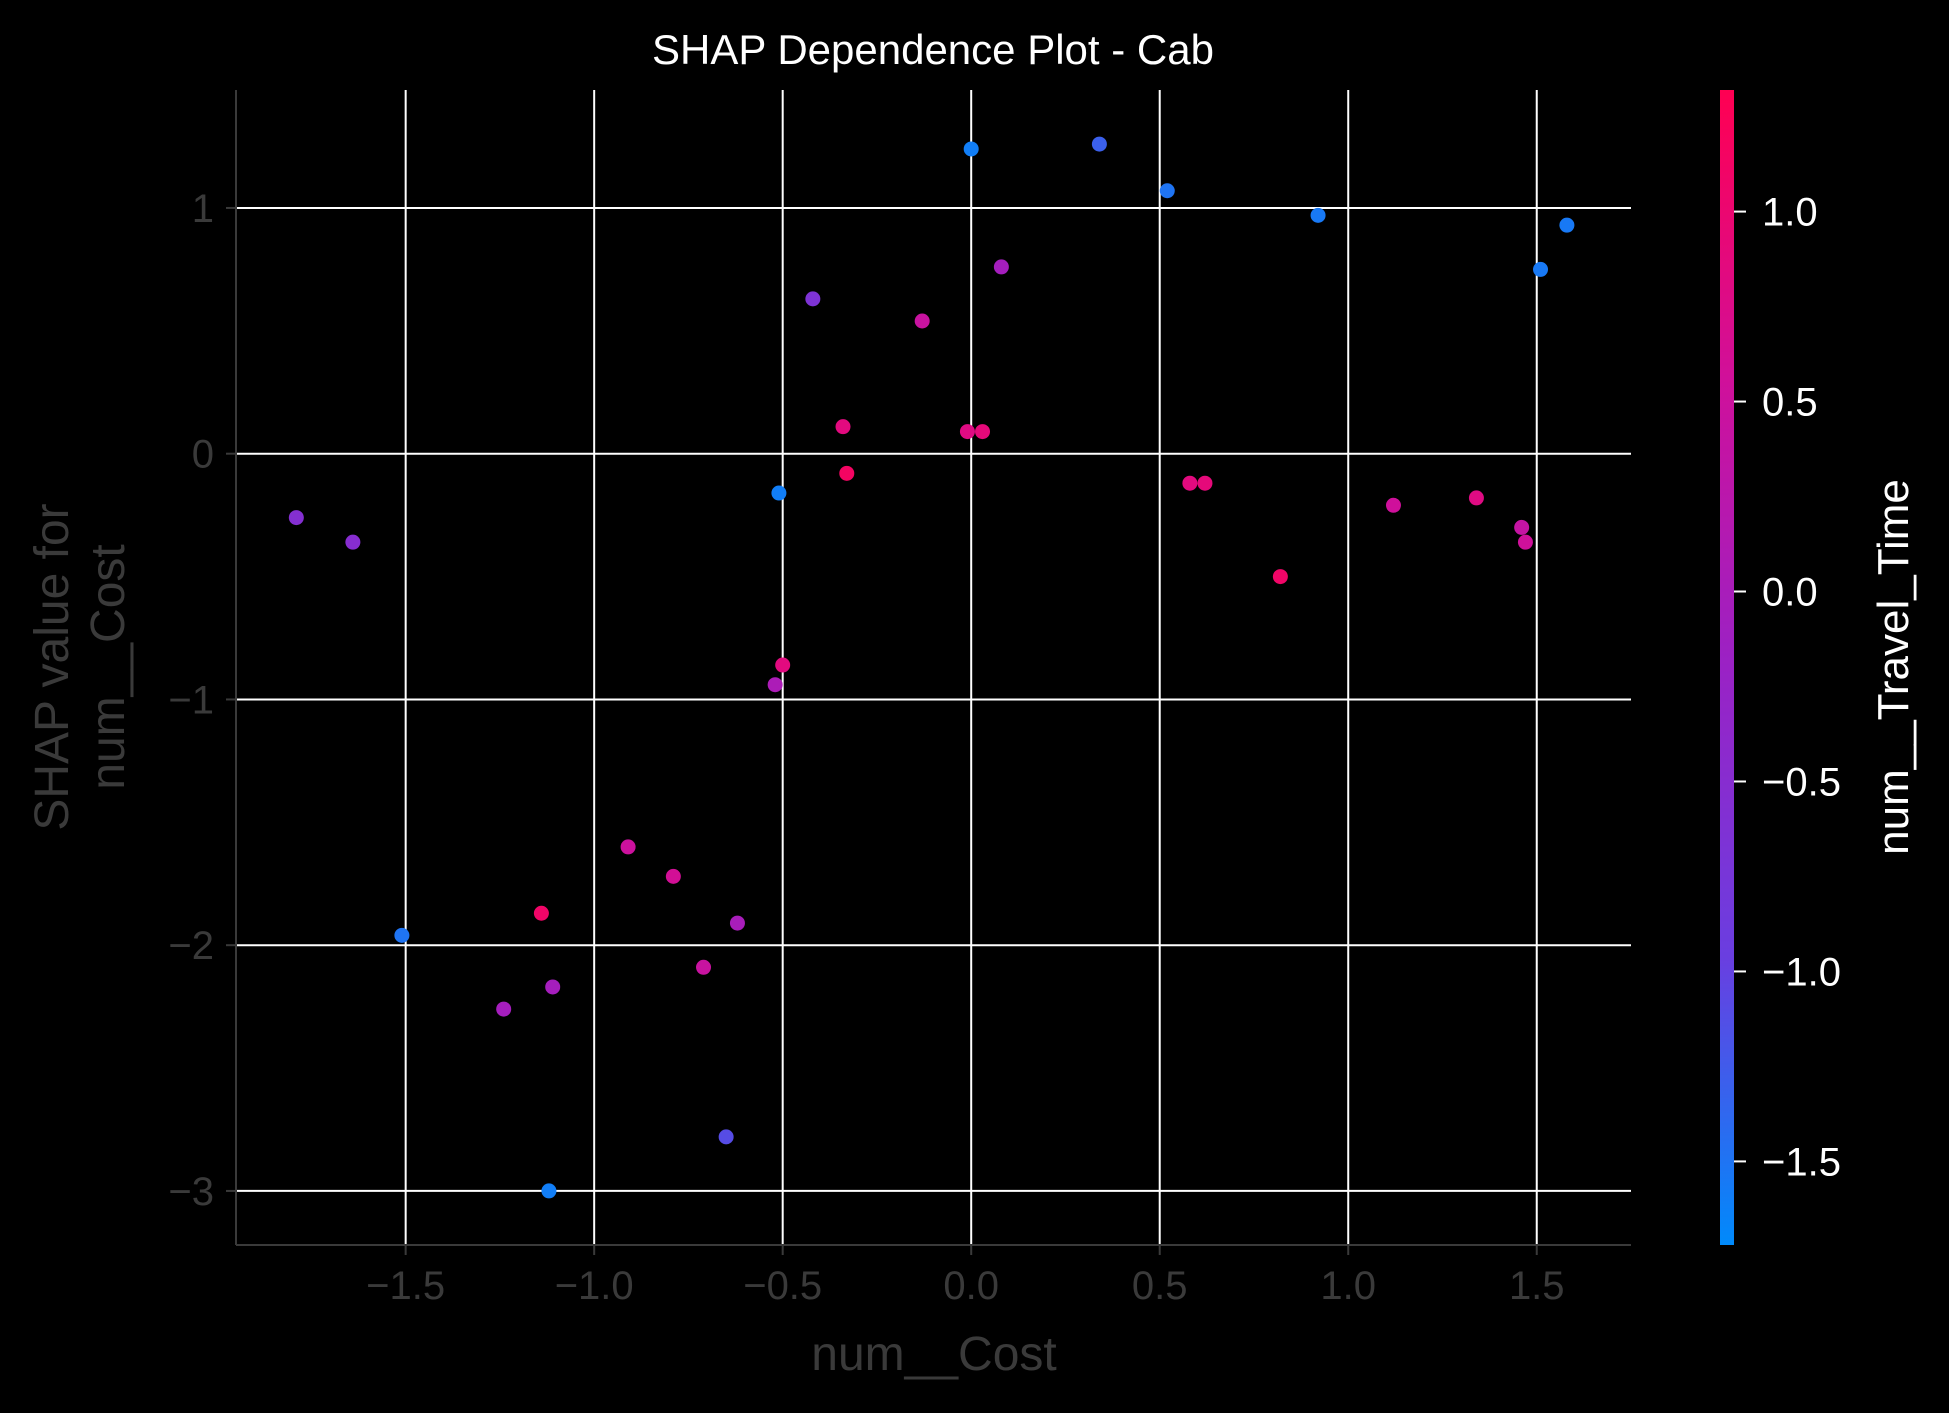 The width and height of the screenshot is (1949, 1413). Describe the element at coordinates (52, 666) in the screenshot. I see `y-axis-label-line: SHAP value for` at that location.